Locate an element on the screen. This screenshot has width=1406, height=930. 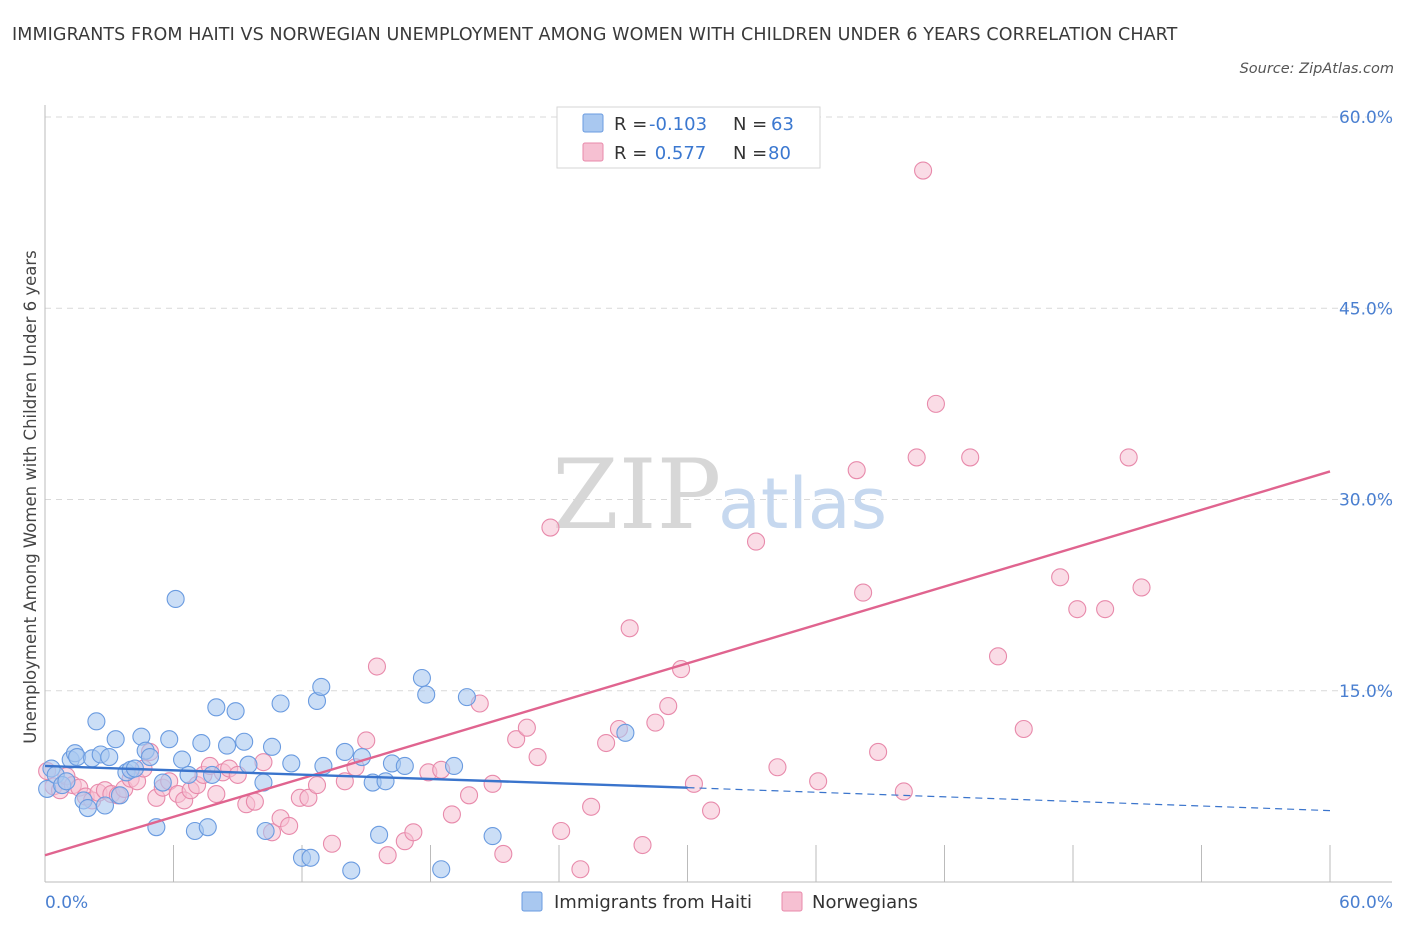
watermark: ZIP atlas is located at coordinates (719, 495).